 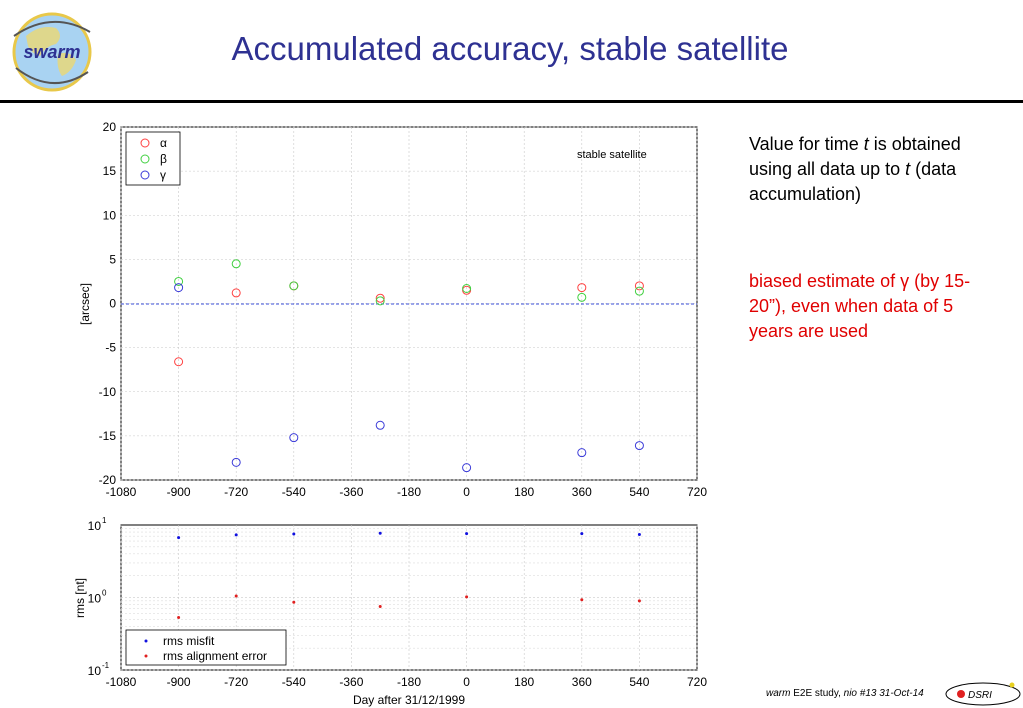 What do you see at coordinates (110, 348) in the screenshot?
I see `top-plot-ytick: -5` at bounding box center [110, 348].